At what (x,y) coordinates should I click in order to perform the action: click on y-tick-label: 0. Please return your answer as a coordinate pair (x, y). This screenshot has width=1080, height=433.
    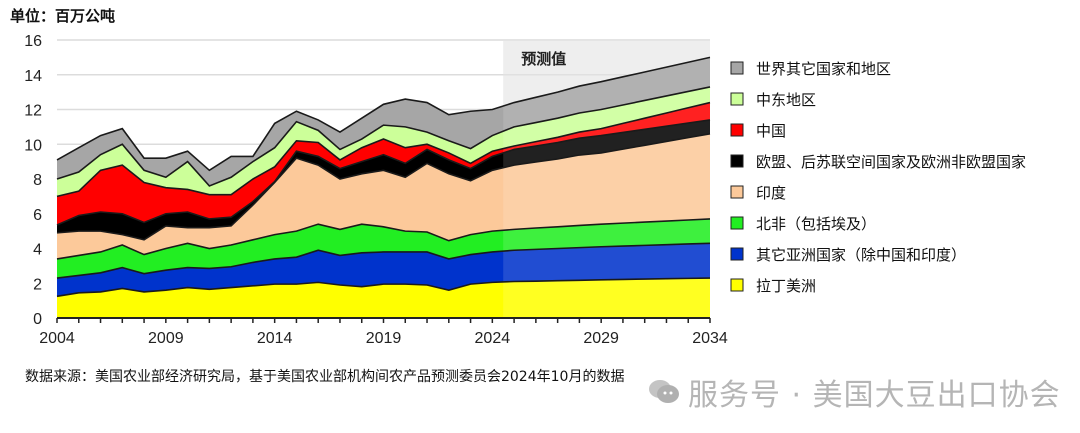
    Looking at the image, I should click on (37, 319).